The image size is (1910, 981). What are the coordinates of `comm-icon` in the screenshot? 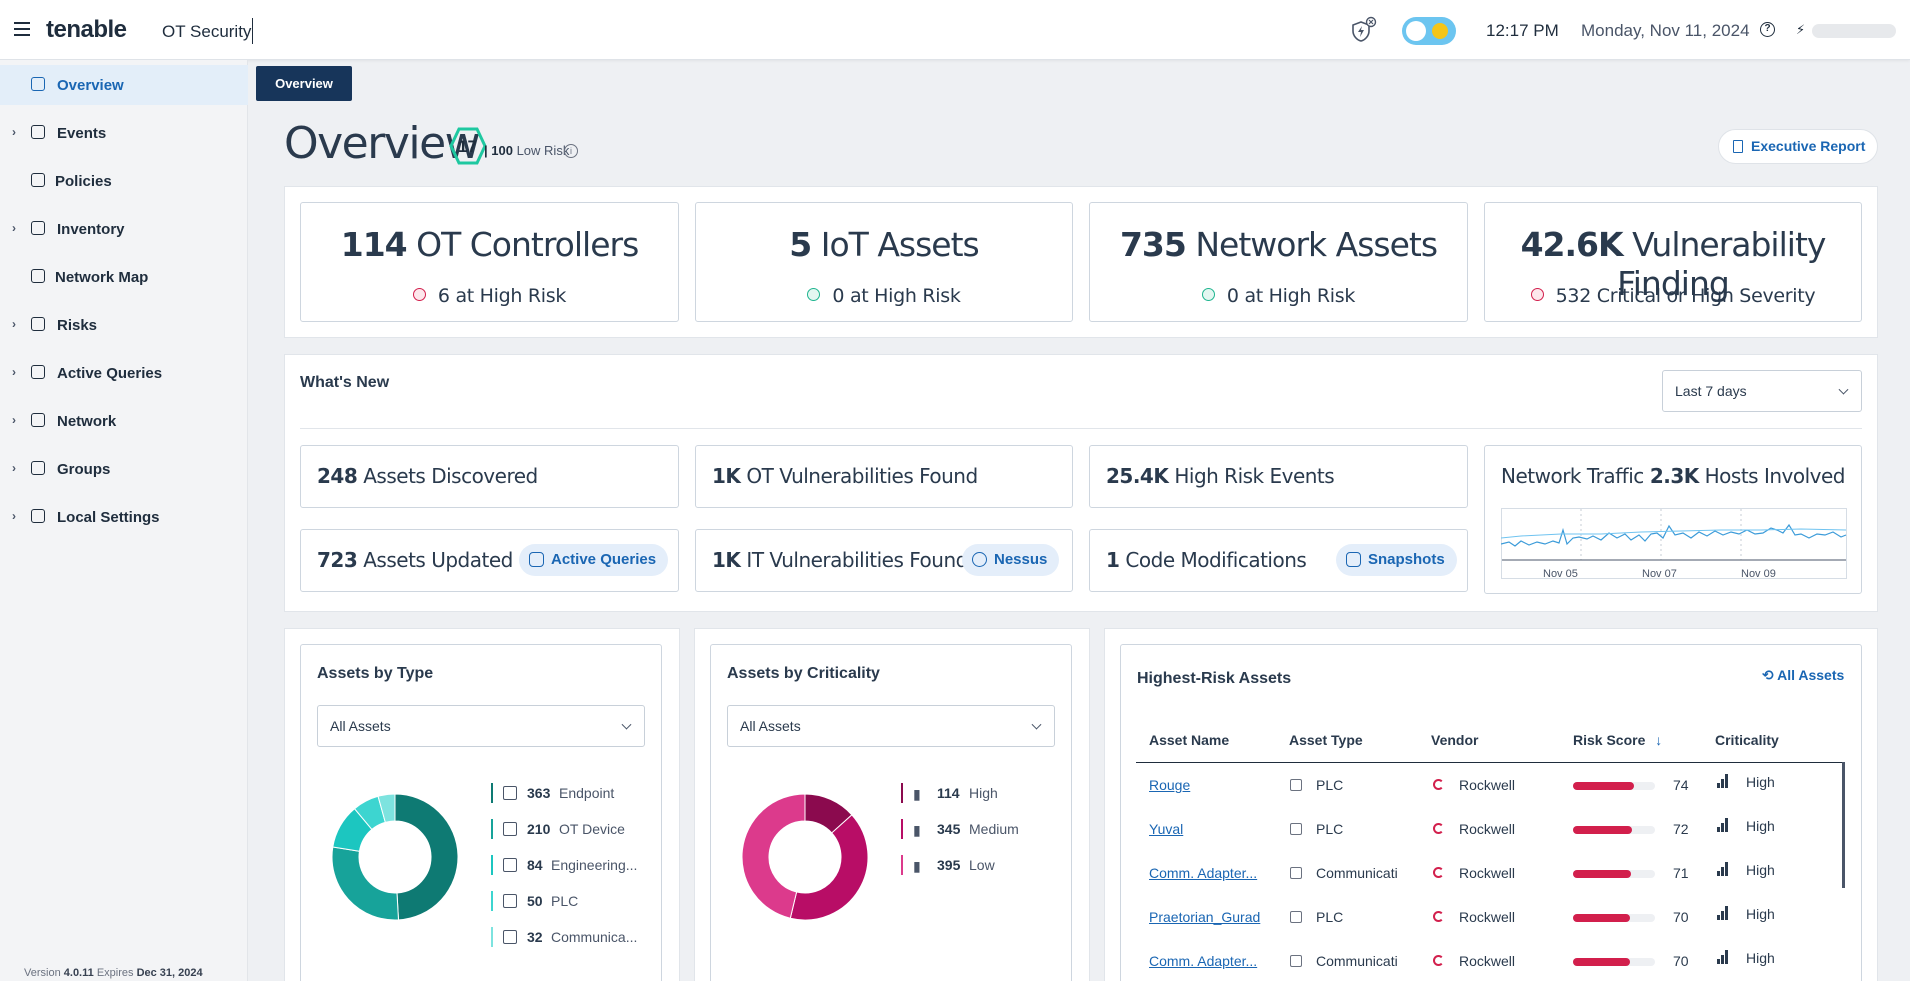 It's located at (1296, 873).